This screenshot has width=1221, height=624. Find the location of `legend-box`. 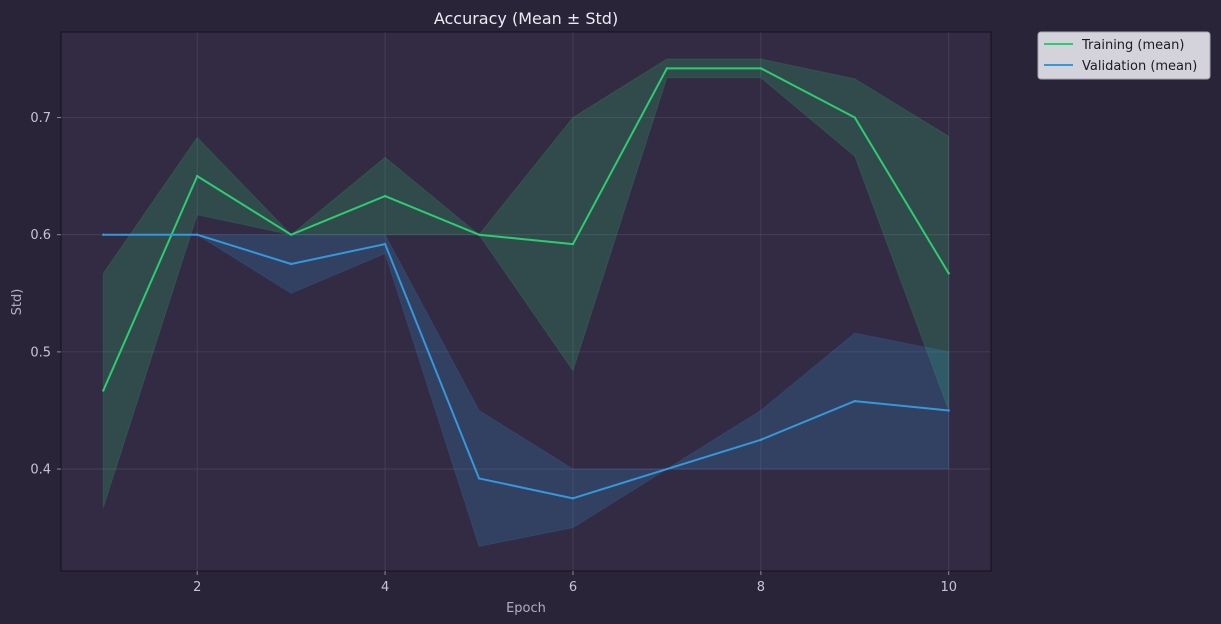

legend-box is located at coordinates (1124, 55).